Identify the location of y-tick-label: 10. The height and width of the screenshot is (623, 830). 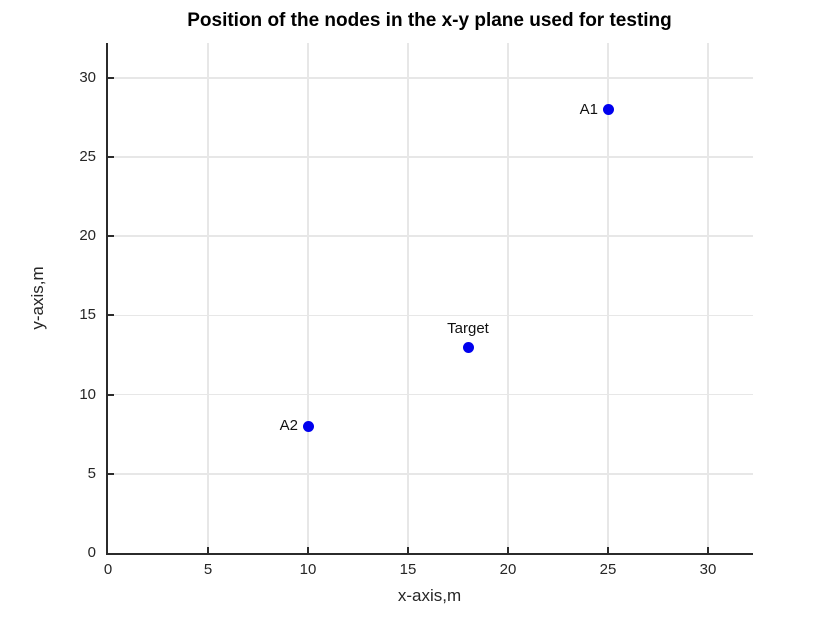
(87, 394).